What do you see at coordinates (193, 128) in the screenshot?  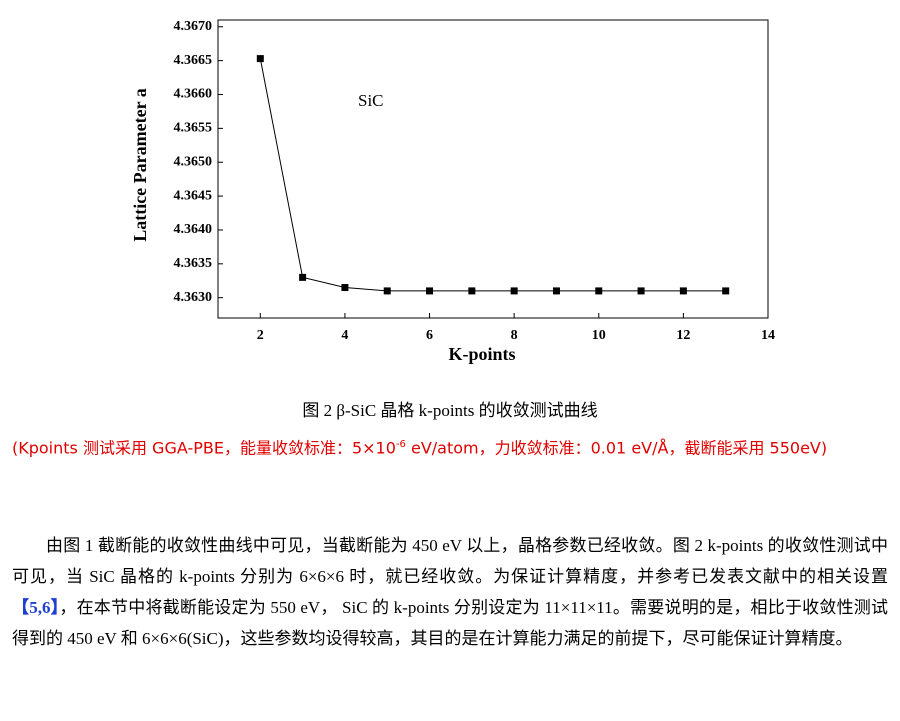 I see `y-tick-label: 4.3655` at bounding box center [193, 128].